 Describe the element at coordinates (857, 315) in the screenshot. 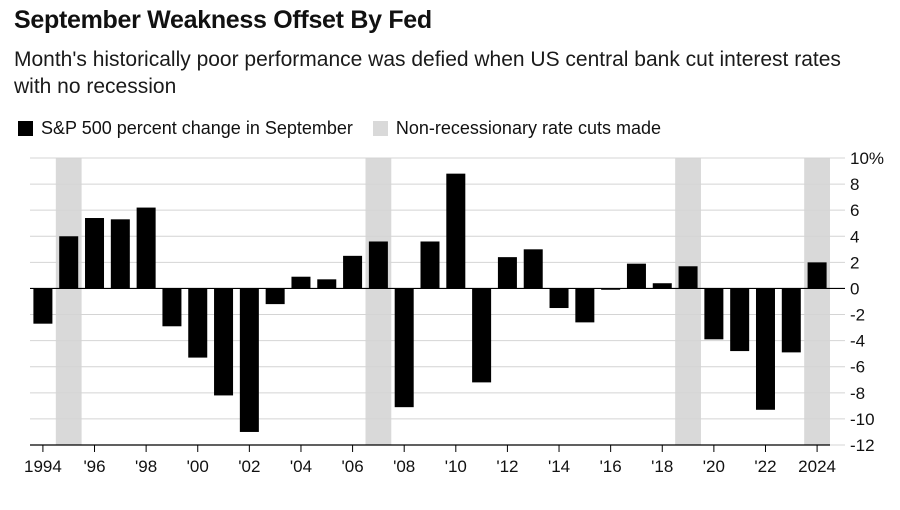

I see `y-tick-label--2: -2` at that location.